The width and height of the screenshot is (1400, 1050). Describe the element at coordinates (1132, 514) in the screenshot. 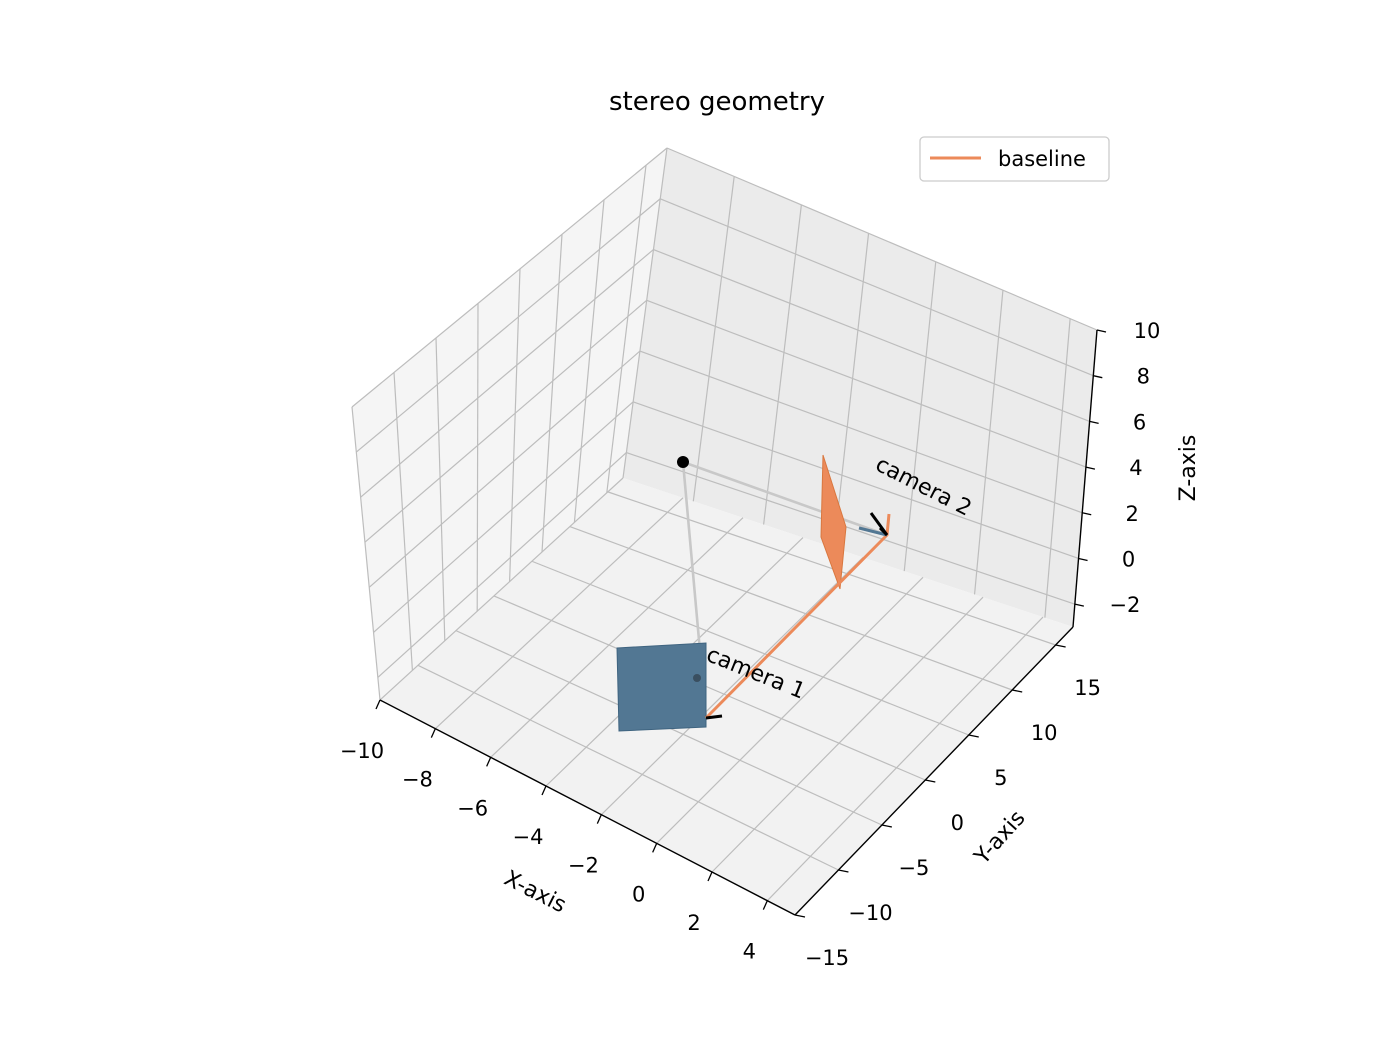

I see `z-tick-label-2: 2` at that location.